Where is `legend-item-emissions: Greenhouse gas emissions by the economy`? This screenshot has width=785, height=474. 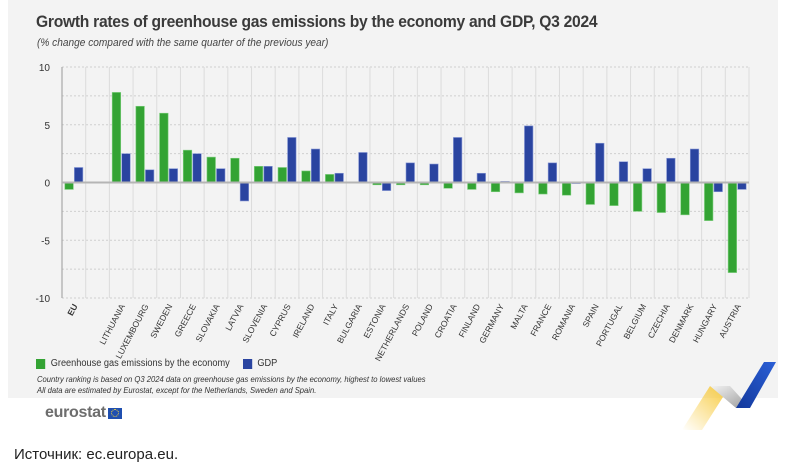
legend-item-emissions: Greenhouse gas emissions by the economy is located at coordinates (133, 363).